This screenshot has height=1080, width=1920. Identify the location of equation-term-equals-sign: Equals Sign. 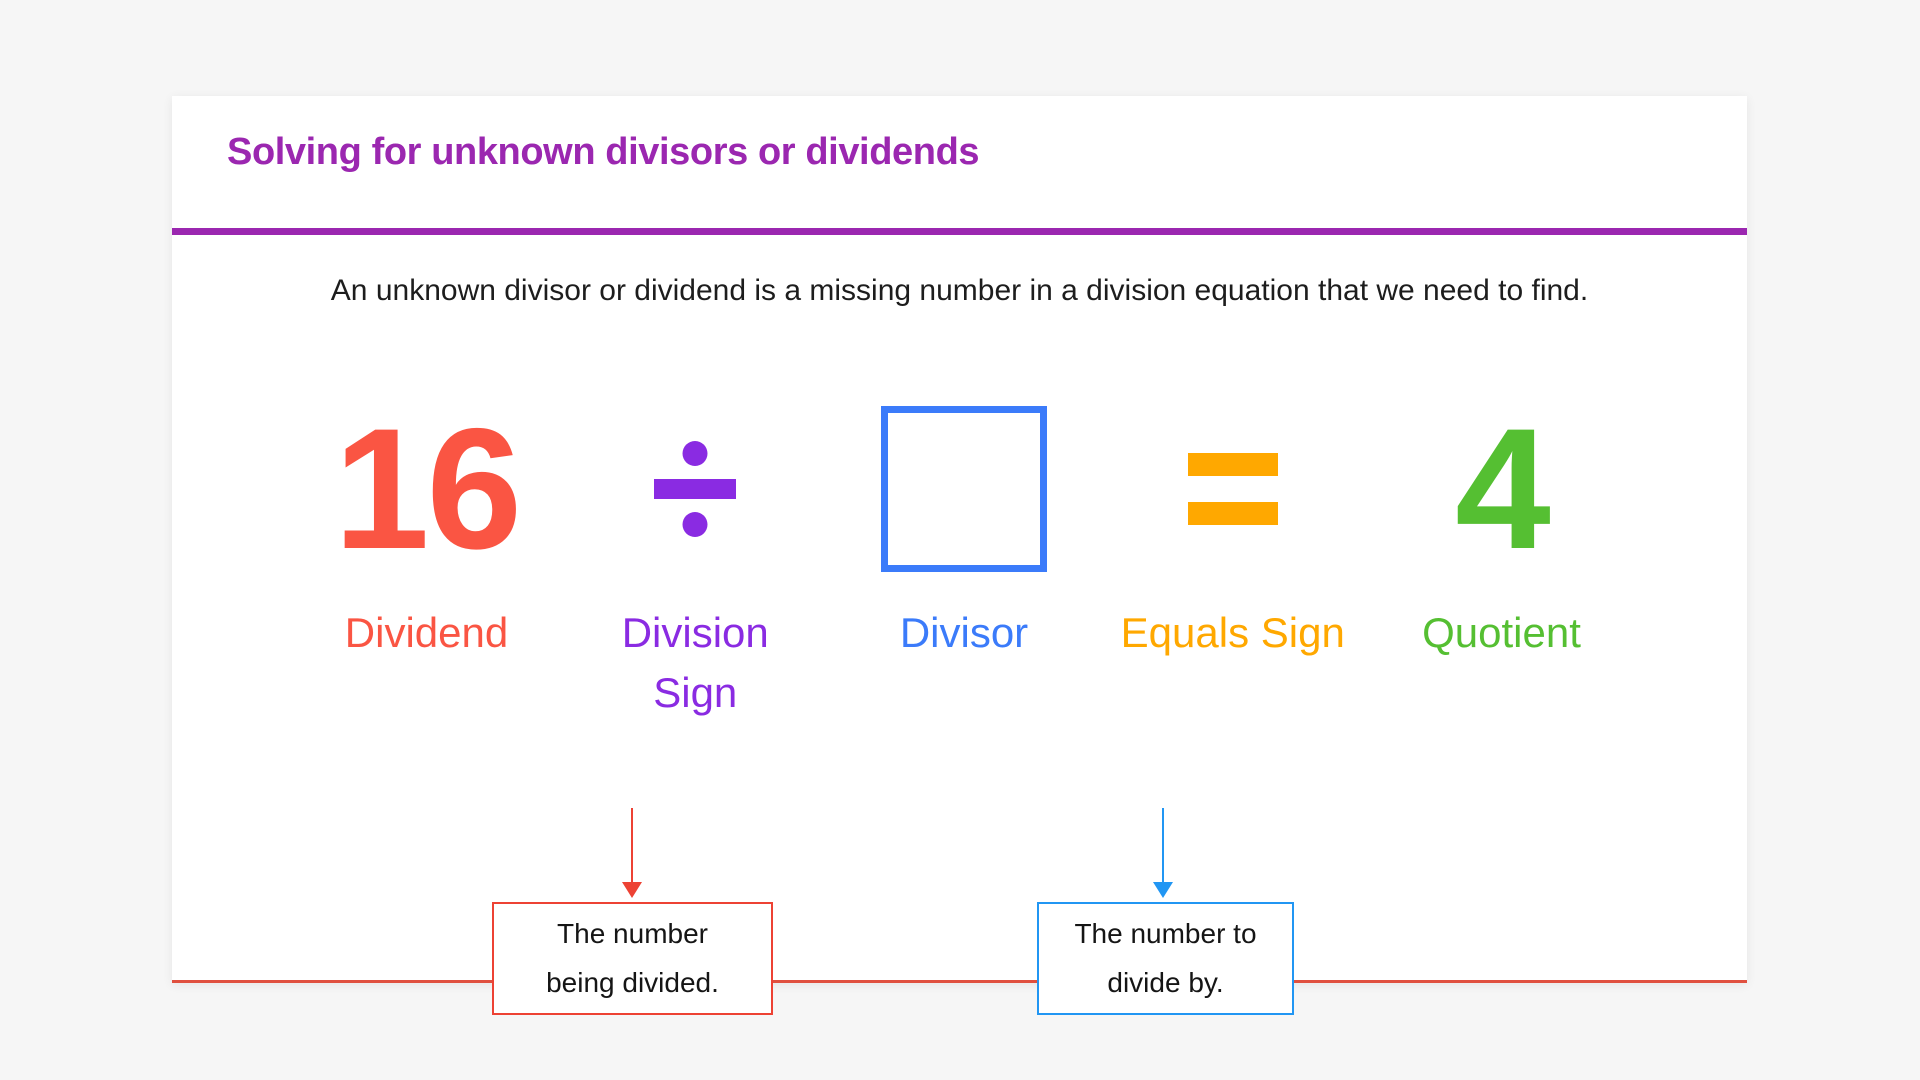
(1232, 529).